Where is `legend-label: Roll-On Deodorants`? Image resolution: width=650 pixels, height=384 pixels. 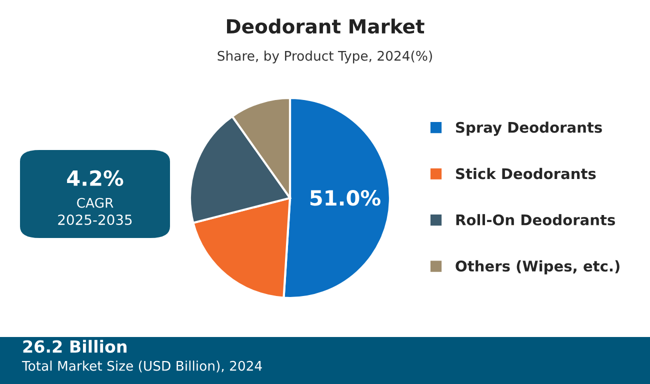 legend-label: Roll-On Deodorants is located at coordinates (535, 220).